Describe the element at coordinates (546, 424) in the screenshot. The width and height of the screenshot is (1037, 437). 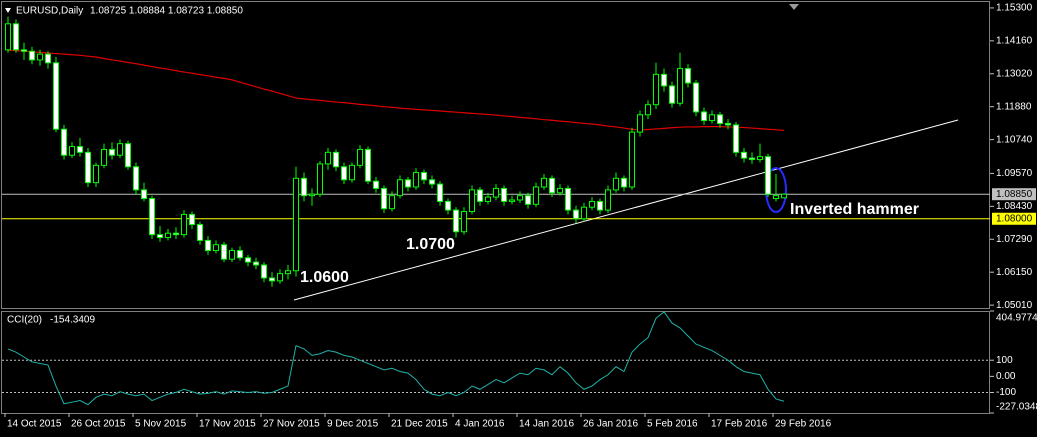
I see `x-tick-label: 14 Jan 2016` at that location.